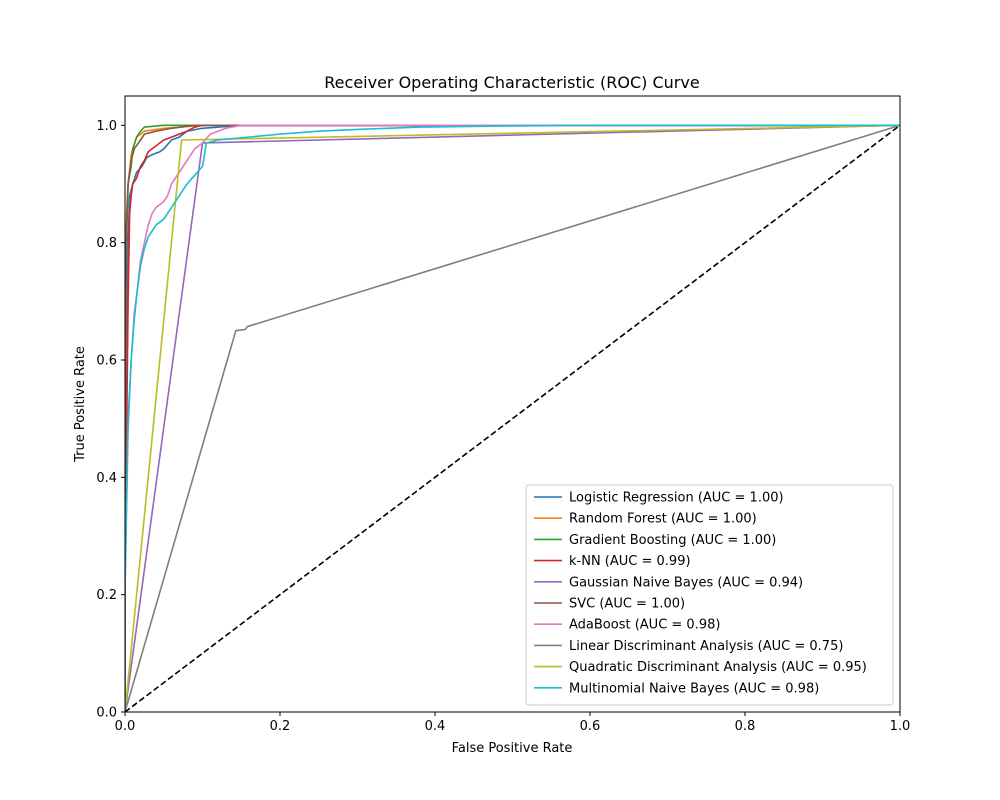  What do you see at coordinates (676, 498) in the screenshot?
I see `legend-entry: Logistic Regression (AUC = 1.00)` at bounding box center [676, 498].